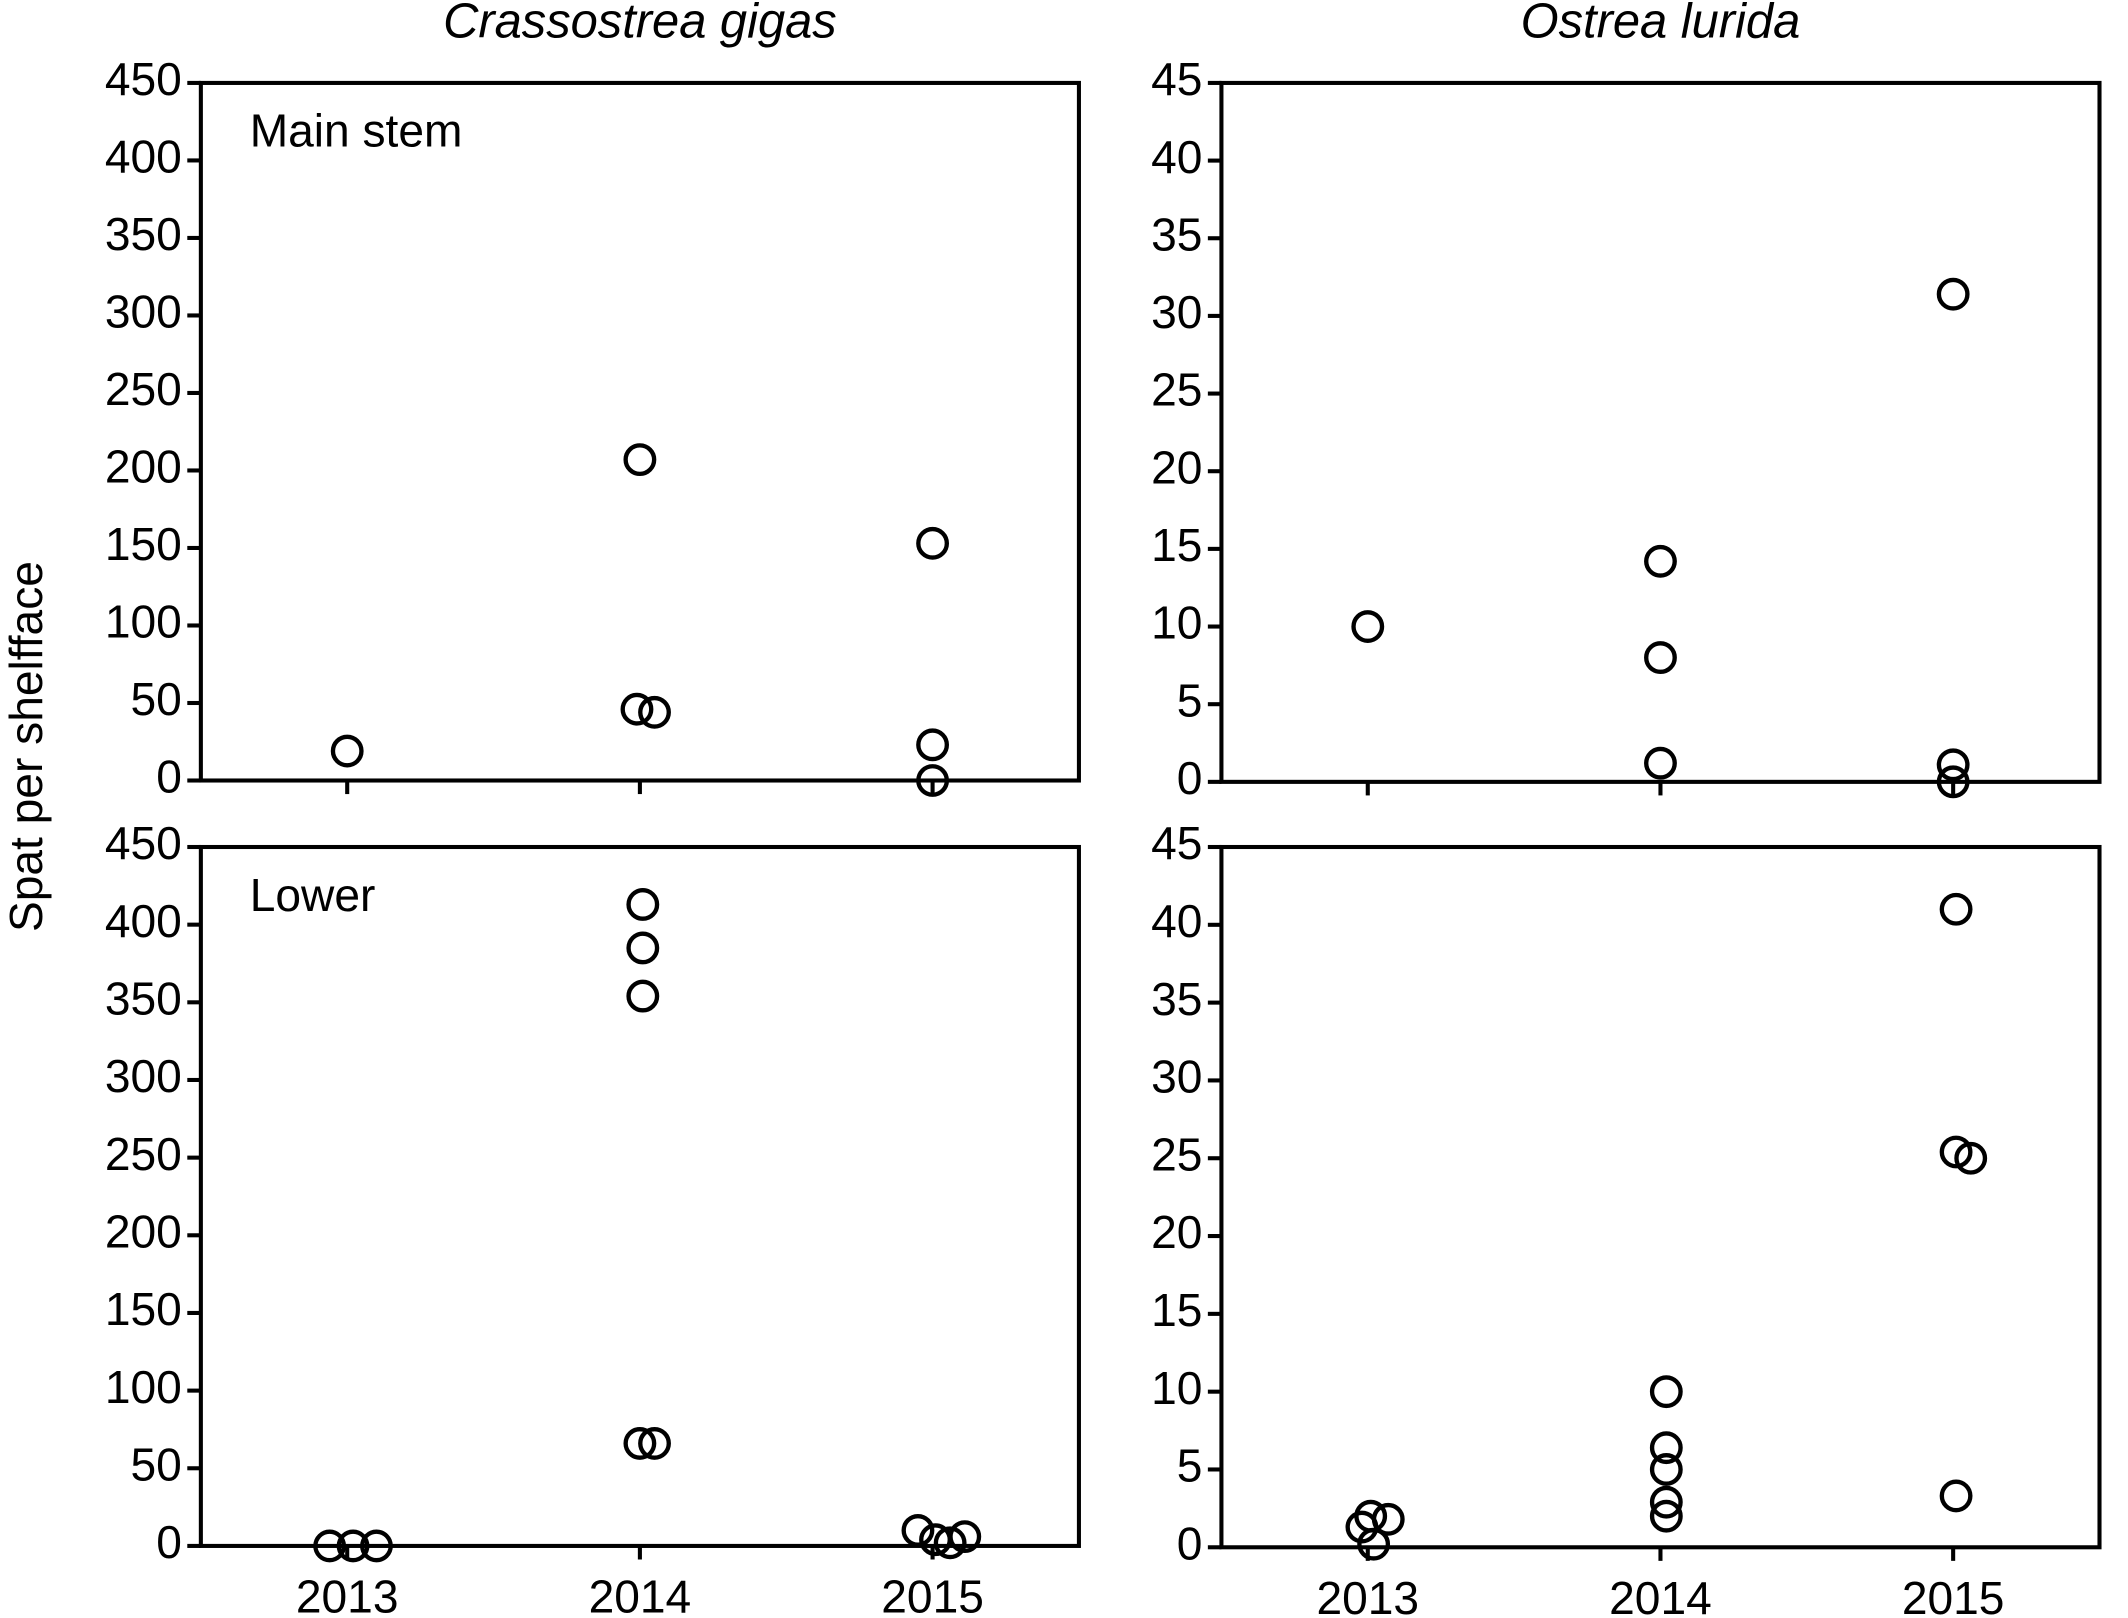 This screenshot has height=1618, width=2128. I want to click on panel-annotation: Lower, so click(313, 895).